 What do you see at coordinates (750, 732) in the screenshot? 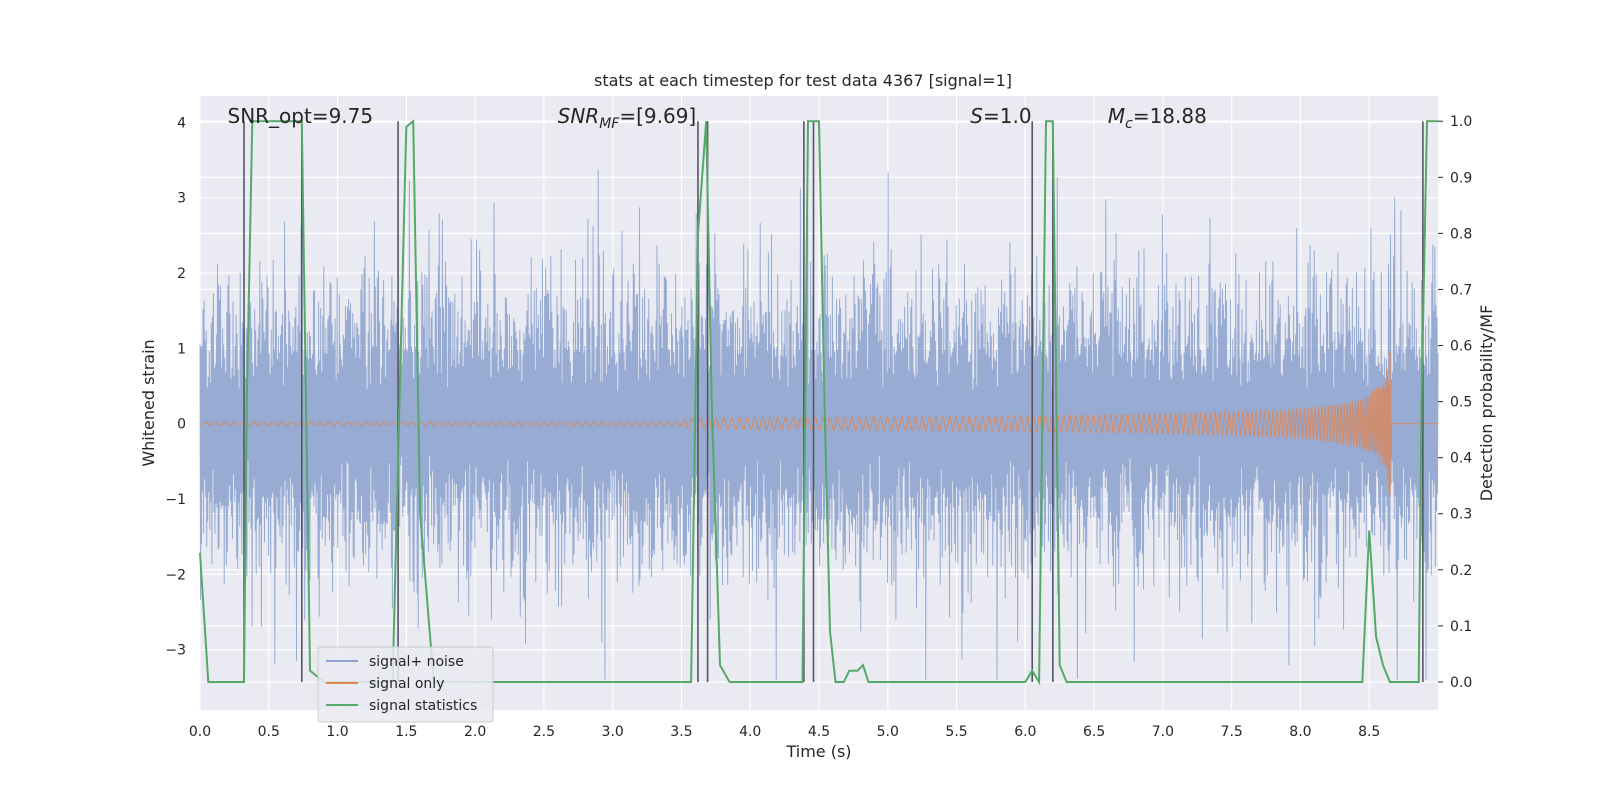
I see `x-tick-label: 4.0` at bounding box center [750, 732].